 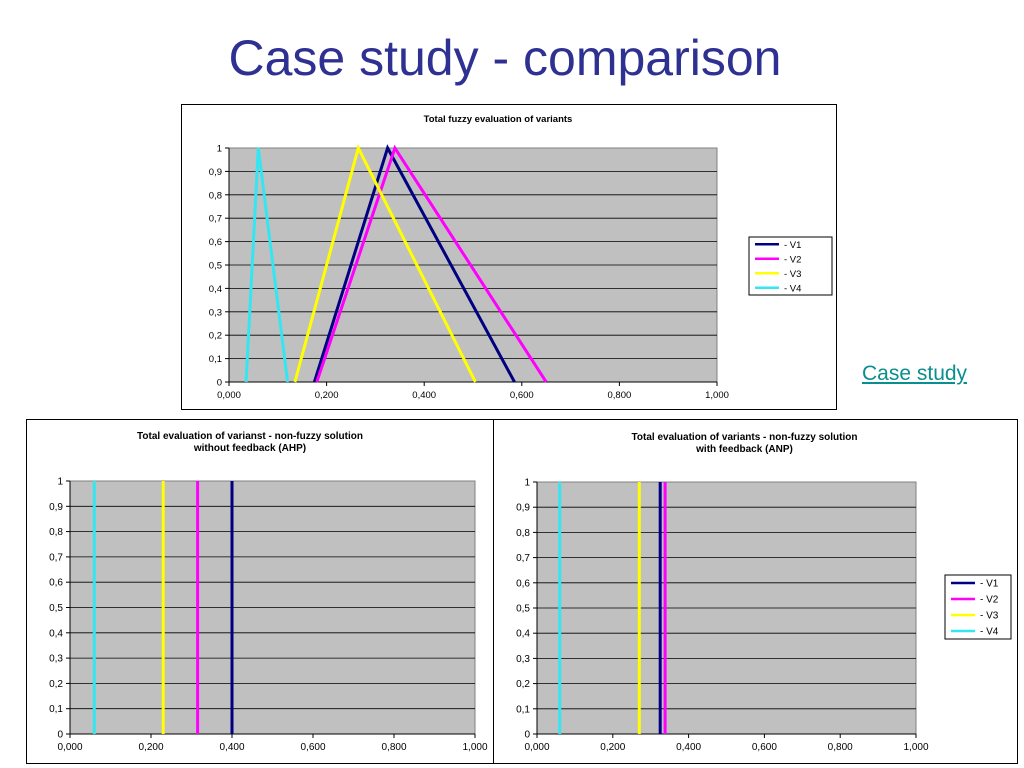 I want to click on case-study-link: Case study, so click(x=915, y=373).